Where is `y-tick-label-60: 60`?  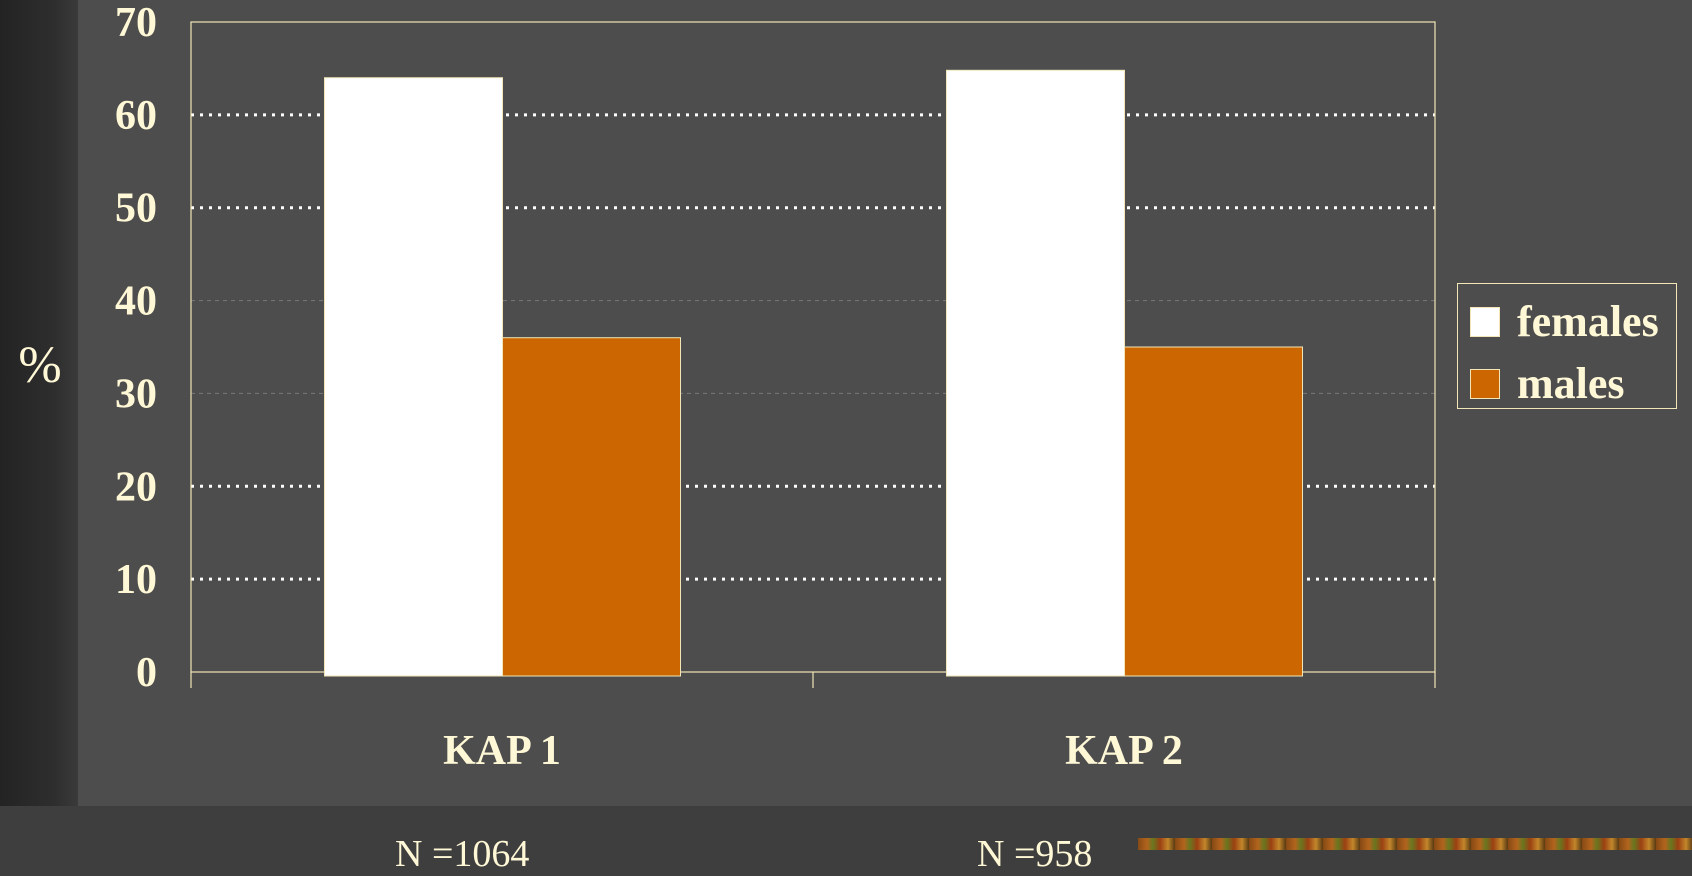 y-tick-label-60: 60 is located at coordinates (136, 116).